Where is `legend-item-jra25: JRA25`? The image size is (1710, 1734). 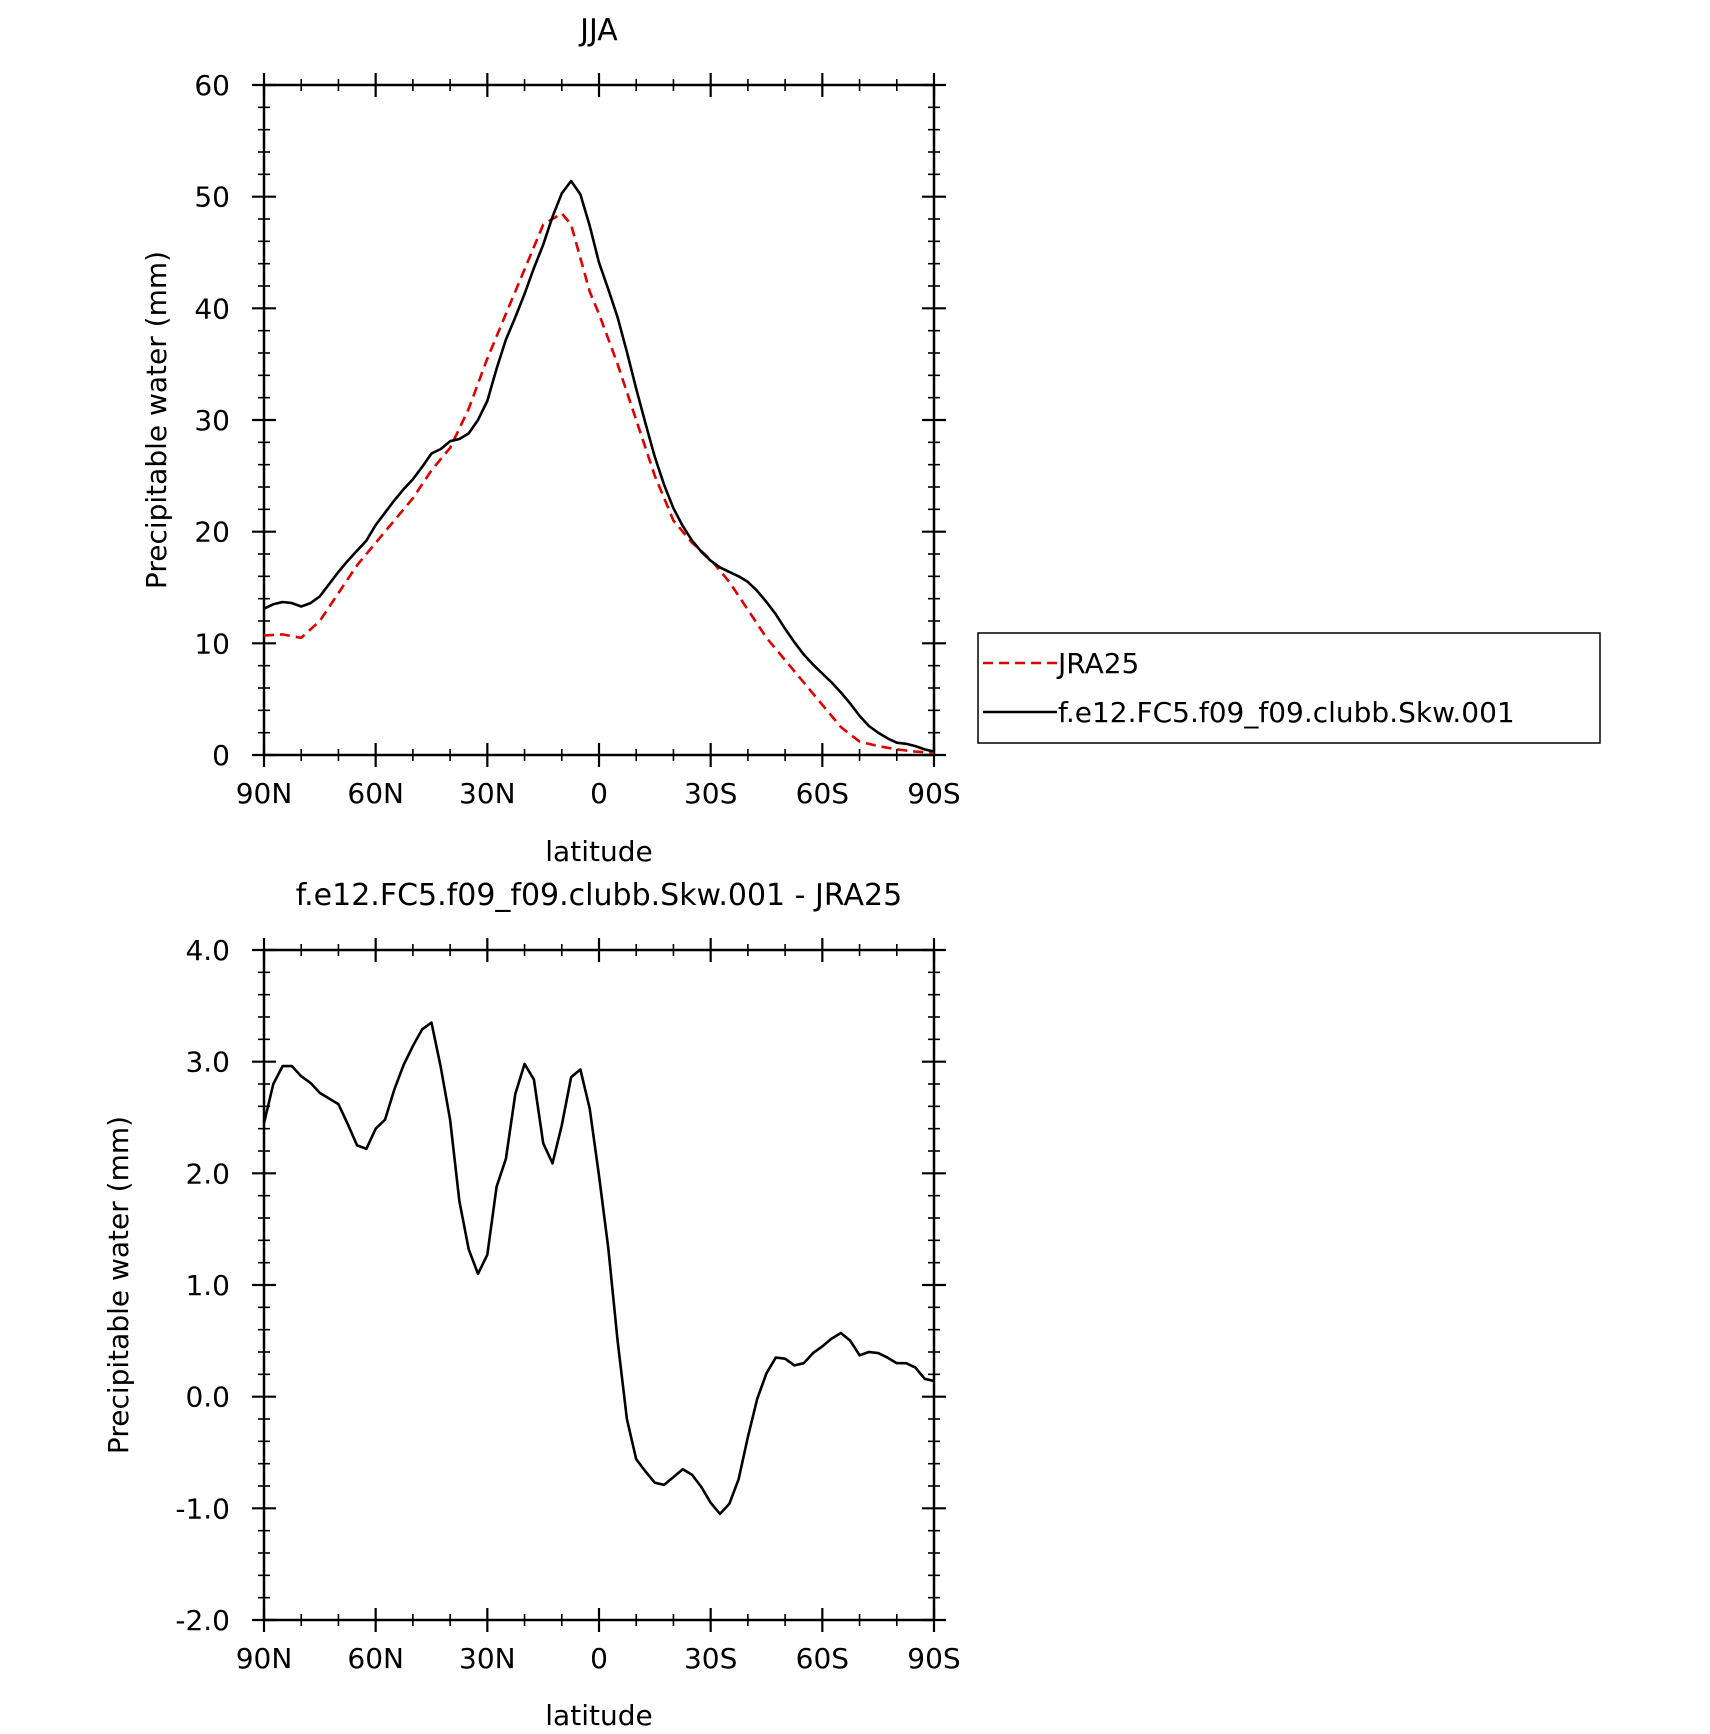 legend-item-jra25: JRA25 is located at coordinates (1061, 663).